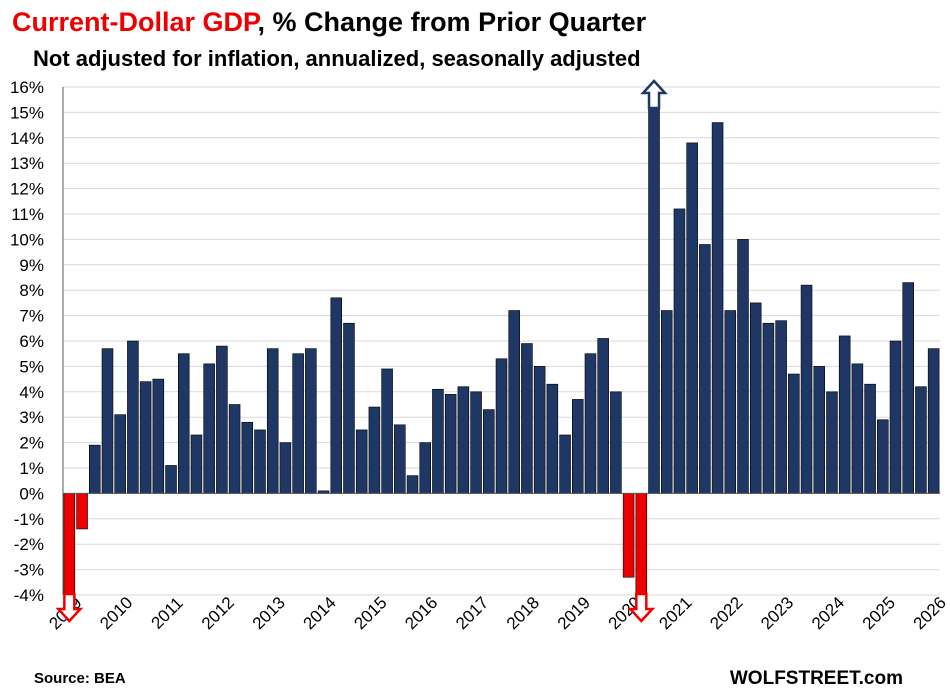 This screenshot has height=691, width=950. Describe the element at coordinates (472, 613) in the screenshot. I see `x-tick-label: 2017` at that location.